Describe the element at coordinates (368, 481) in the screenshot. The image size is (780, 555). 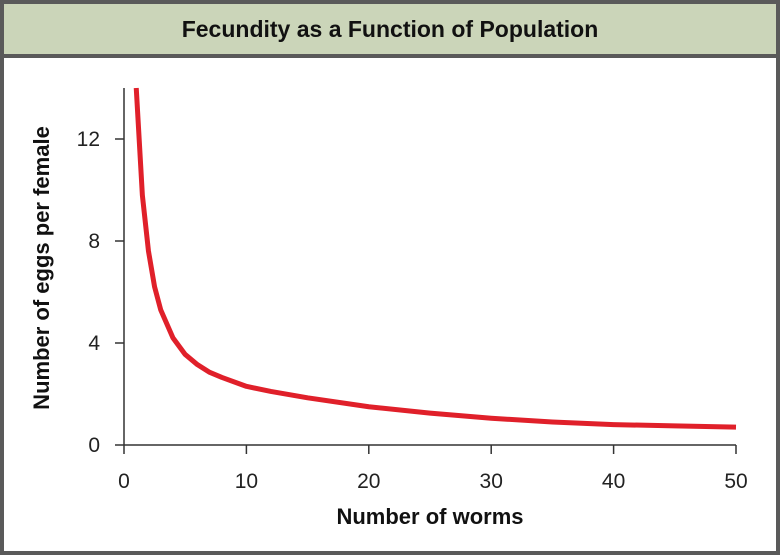
I see `x-tick-label: 20` at that location.